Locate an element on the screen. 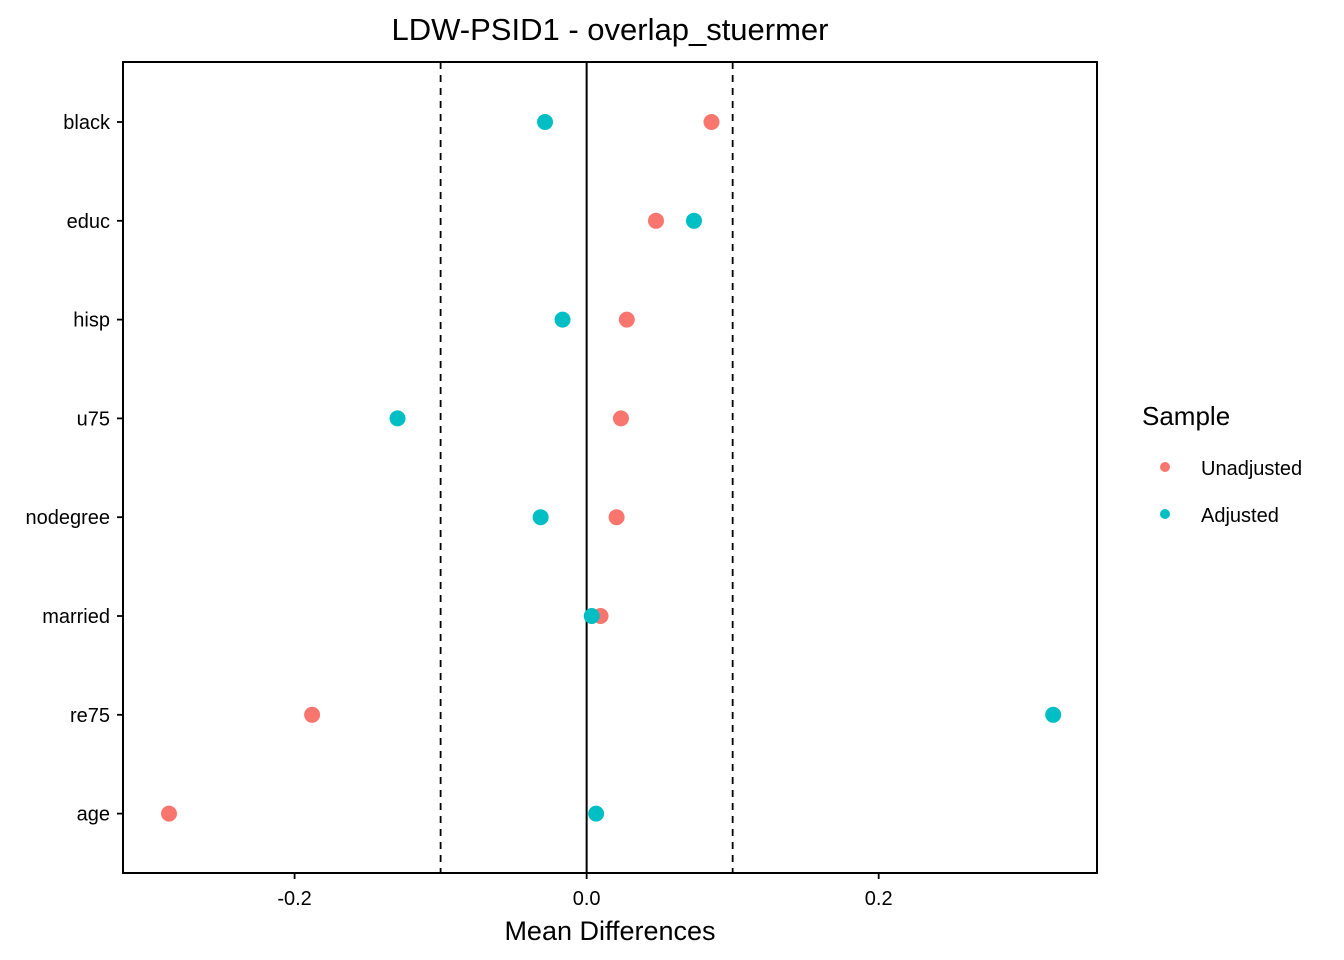  x-axis-title: Mean Differences is located at coordinates (609, 931).